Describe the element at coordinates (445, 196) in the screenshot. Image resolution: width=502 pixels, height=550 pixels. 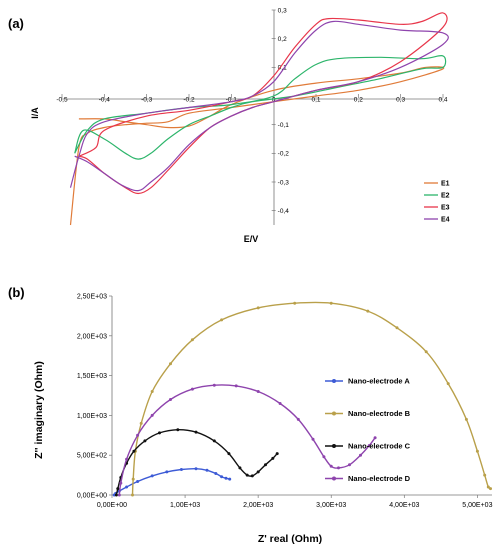
I see `legend-label: E2` at that location.